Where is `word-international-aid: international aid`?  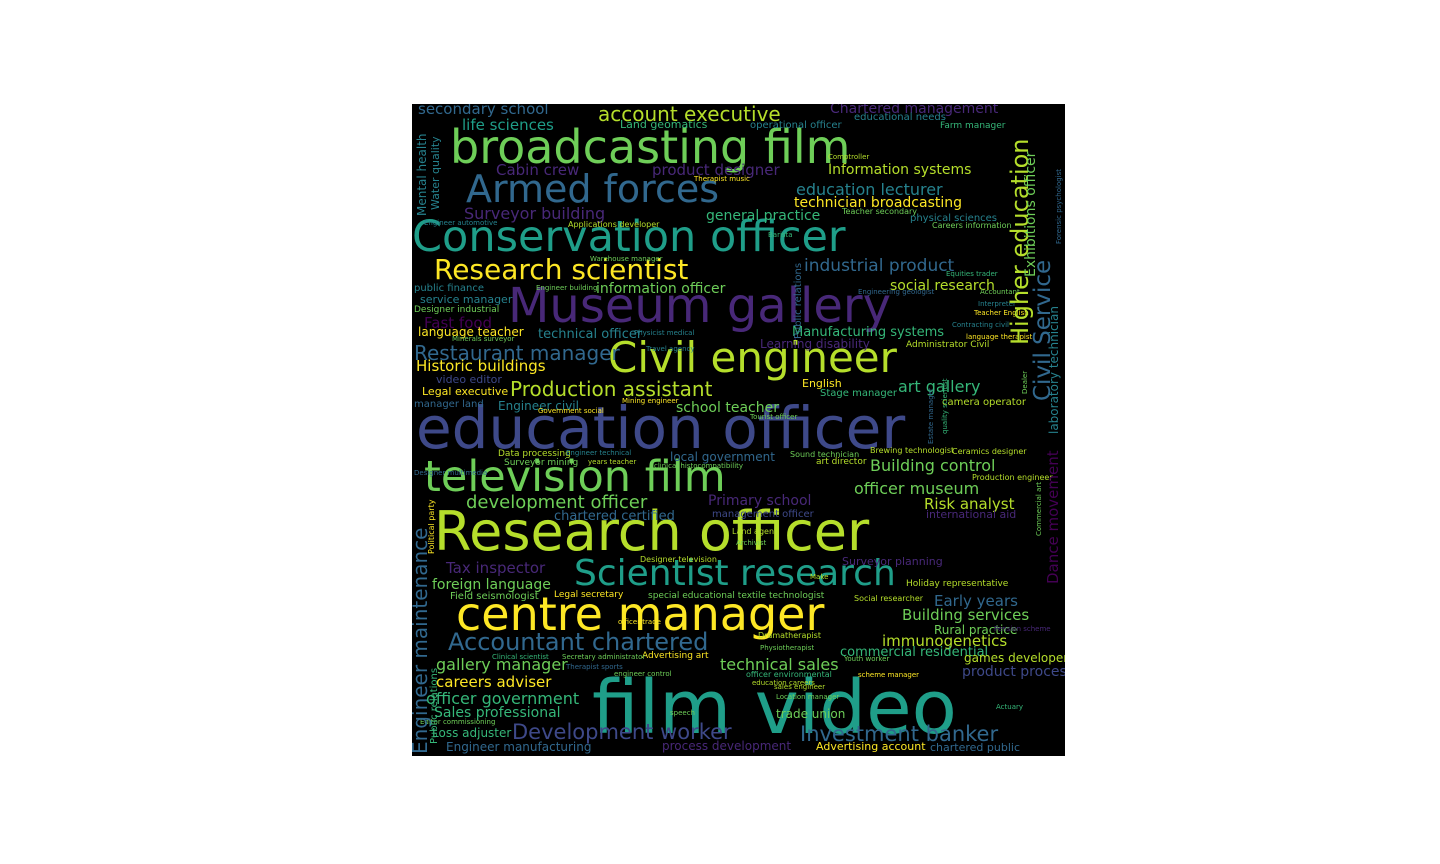 word-international-aid: international aid is located at coordinates (971, 514).